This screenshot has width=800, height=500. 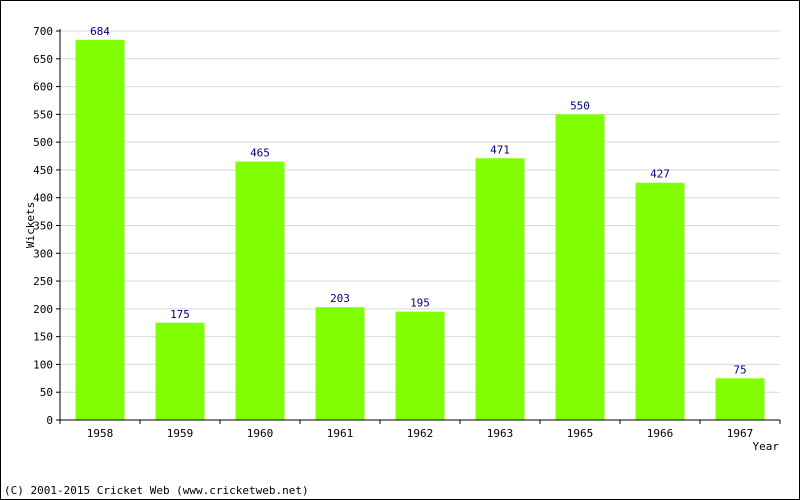 What do you see at coordinates (580, 433) in the screenshot?
I see `x-tick-label: 1965` at bounding box center [580, 433].